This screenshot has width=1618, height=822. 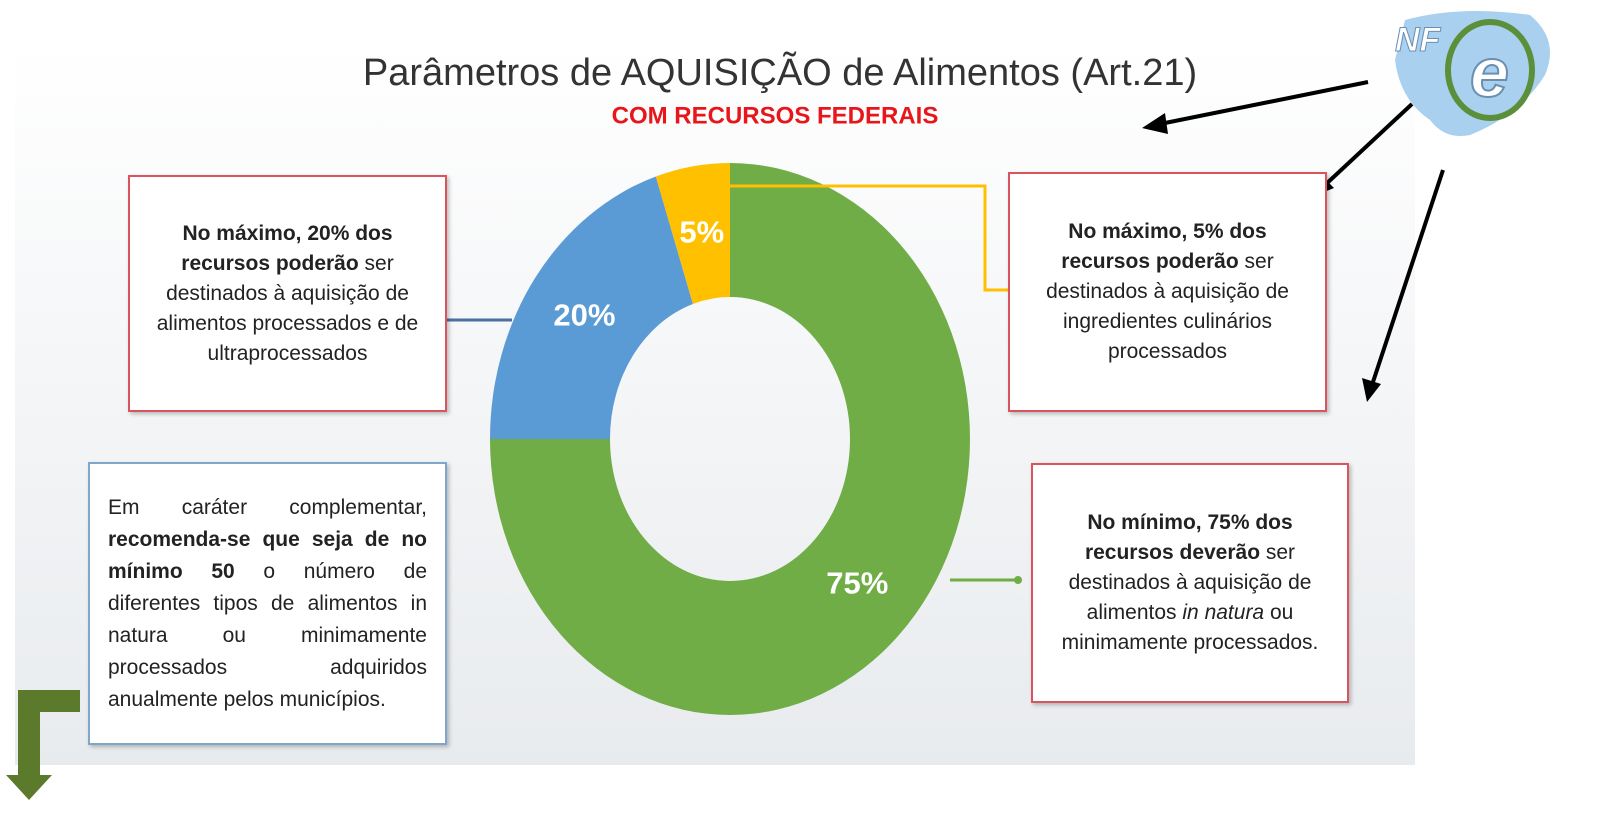 I want to click on text-run: Em caráter complementar,, so click(x=267, y=507).